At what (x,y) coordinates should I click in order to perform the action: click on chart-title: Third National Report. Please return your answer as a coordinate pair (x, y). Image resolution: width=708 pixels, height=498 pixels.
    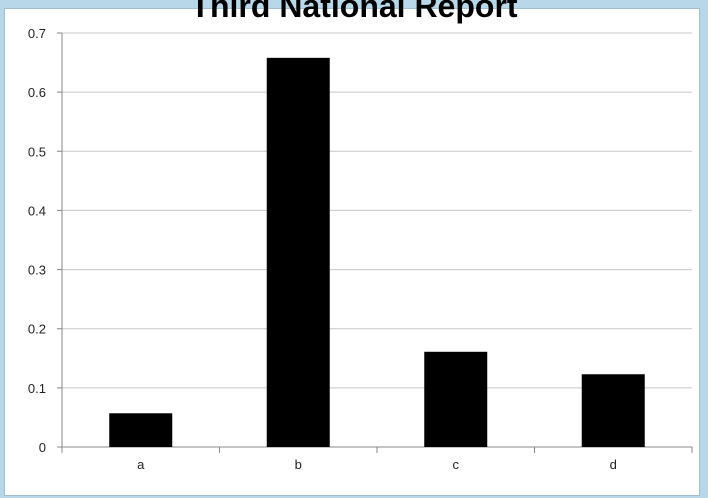
    Looking at the image, I should click on (354, 12).